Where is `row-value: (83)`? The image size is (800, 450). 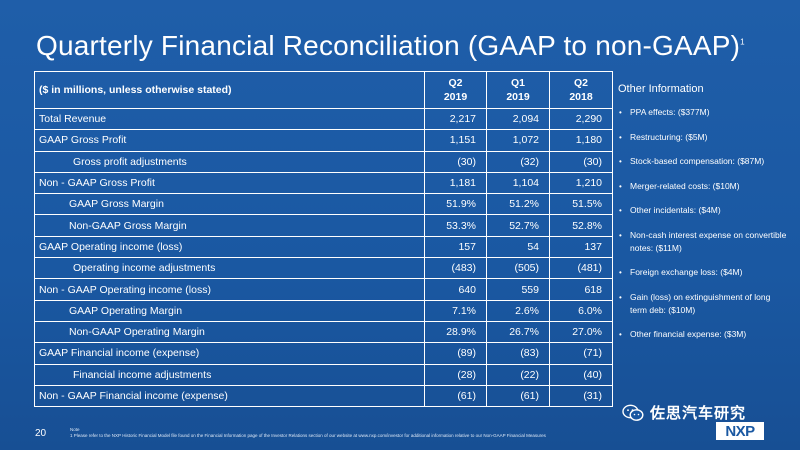 row-value: (83) is located at coordinates (518, 353).